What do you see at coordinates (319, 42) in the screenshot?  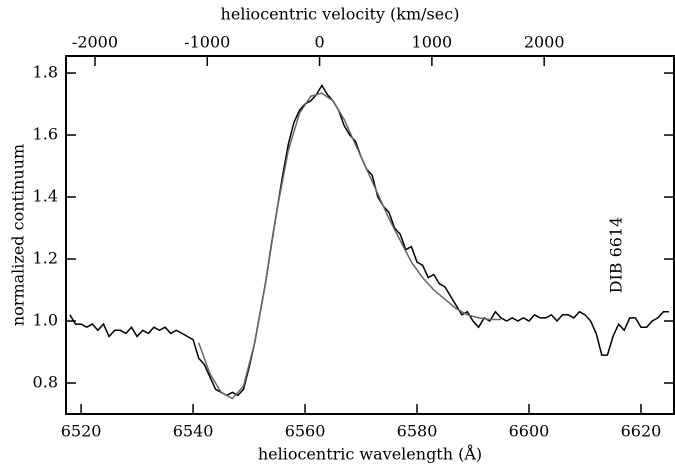 I see `x2-tick-label: 0` at bounding box center [319, 42].